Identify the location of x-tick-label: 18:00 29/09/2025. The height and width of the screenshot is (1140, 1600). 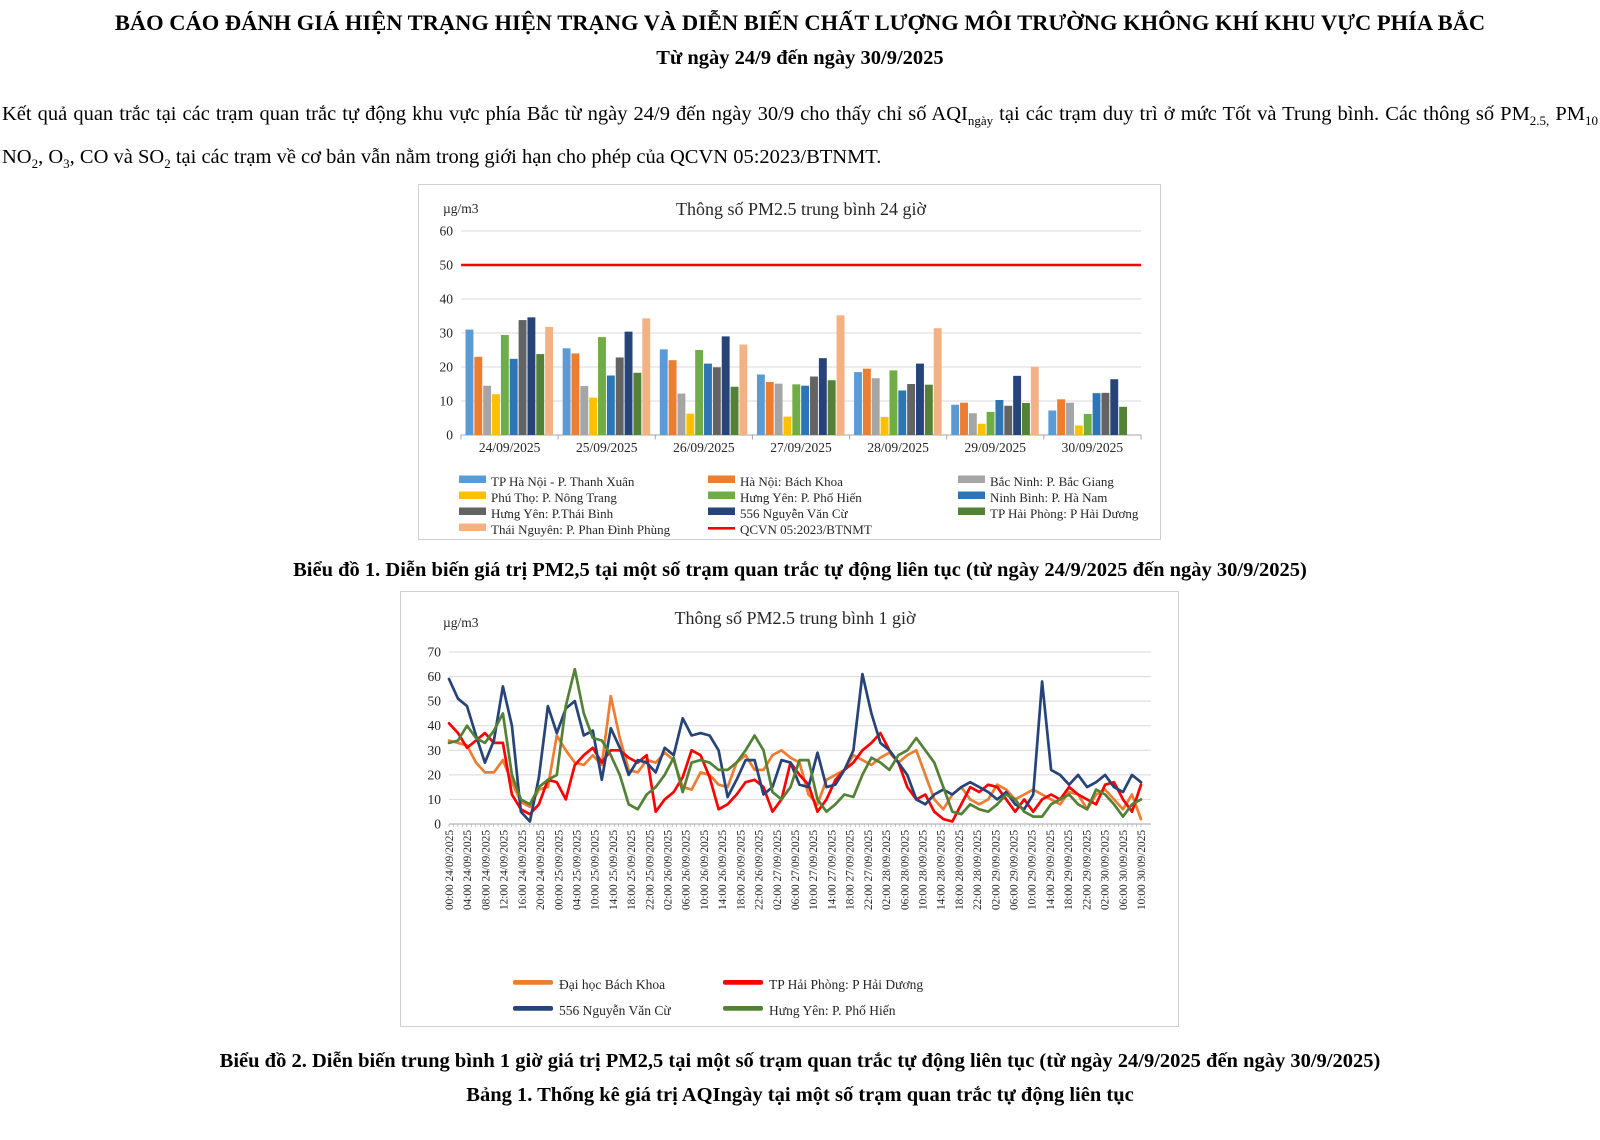
(1069, 870).